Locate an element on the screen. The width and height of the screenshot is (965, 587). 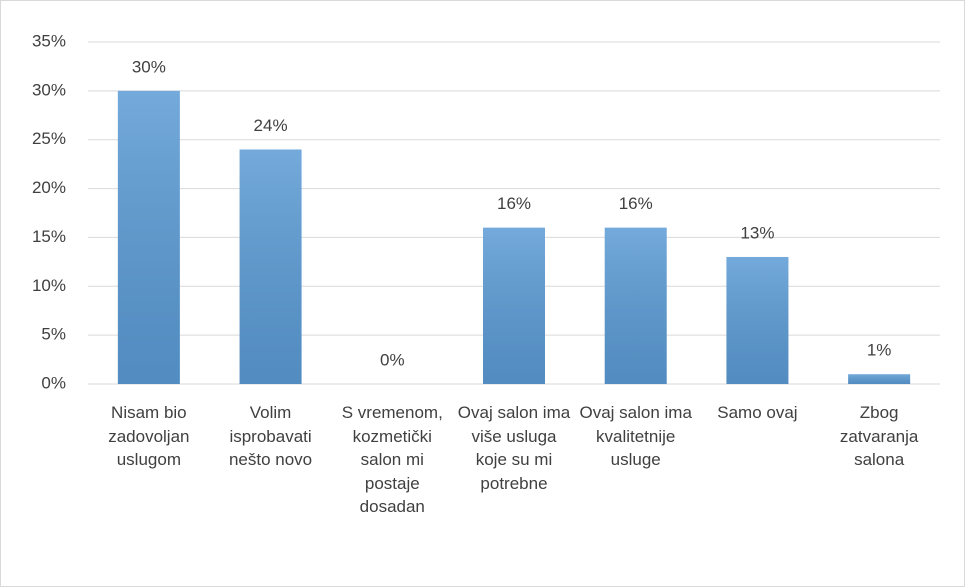
y-tick-label: 20% is located at coordinates (49, 187).